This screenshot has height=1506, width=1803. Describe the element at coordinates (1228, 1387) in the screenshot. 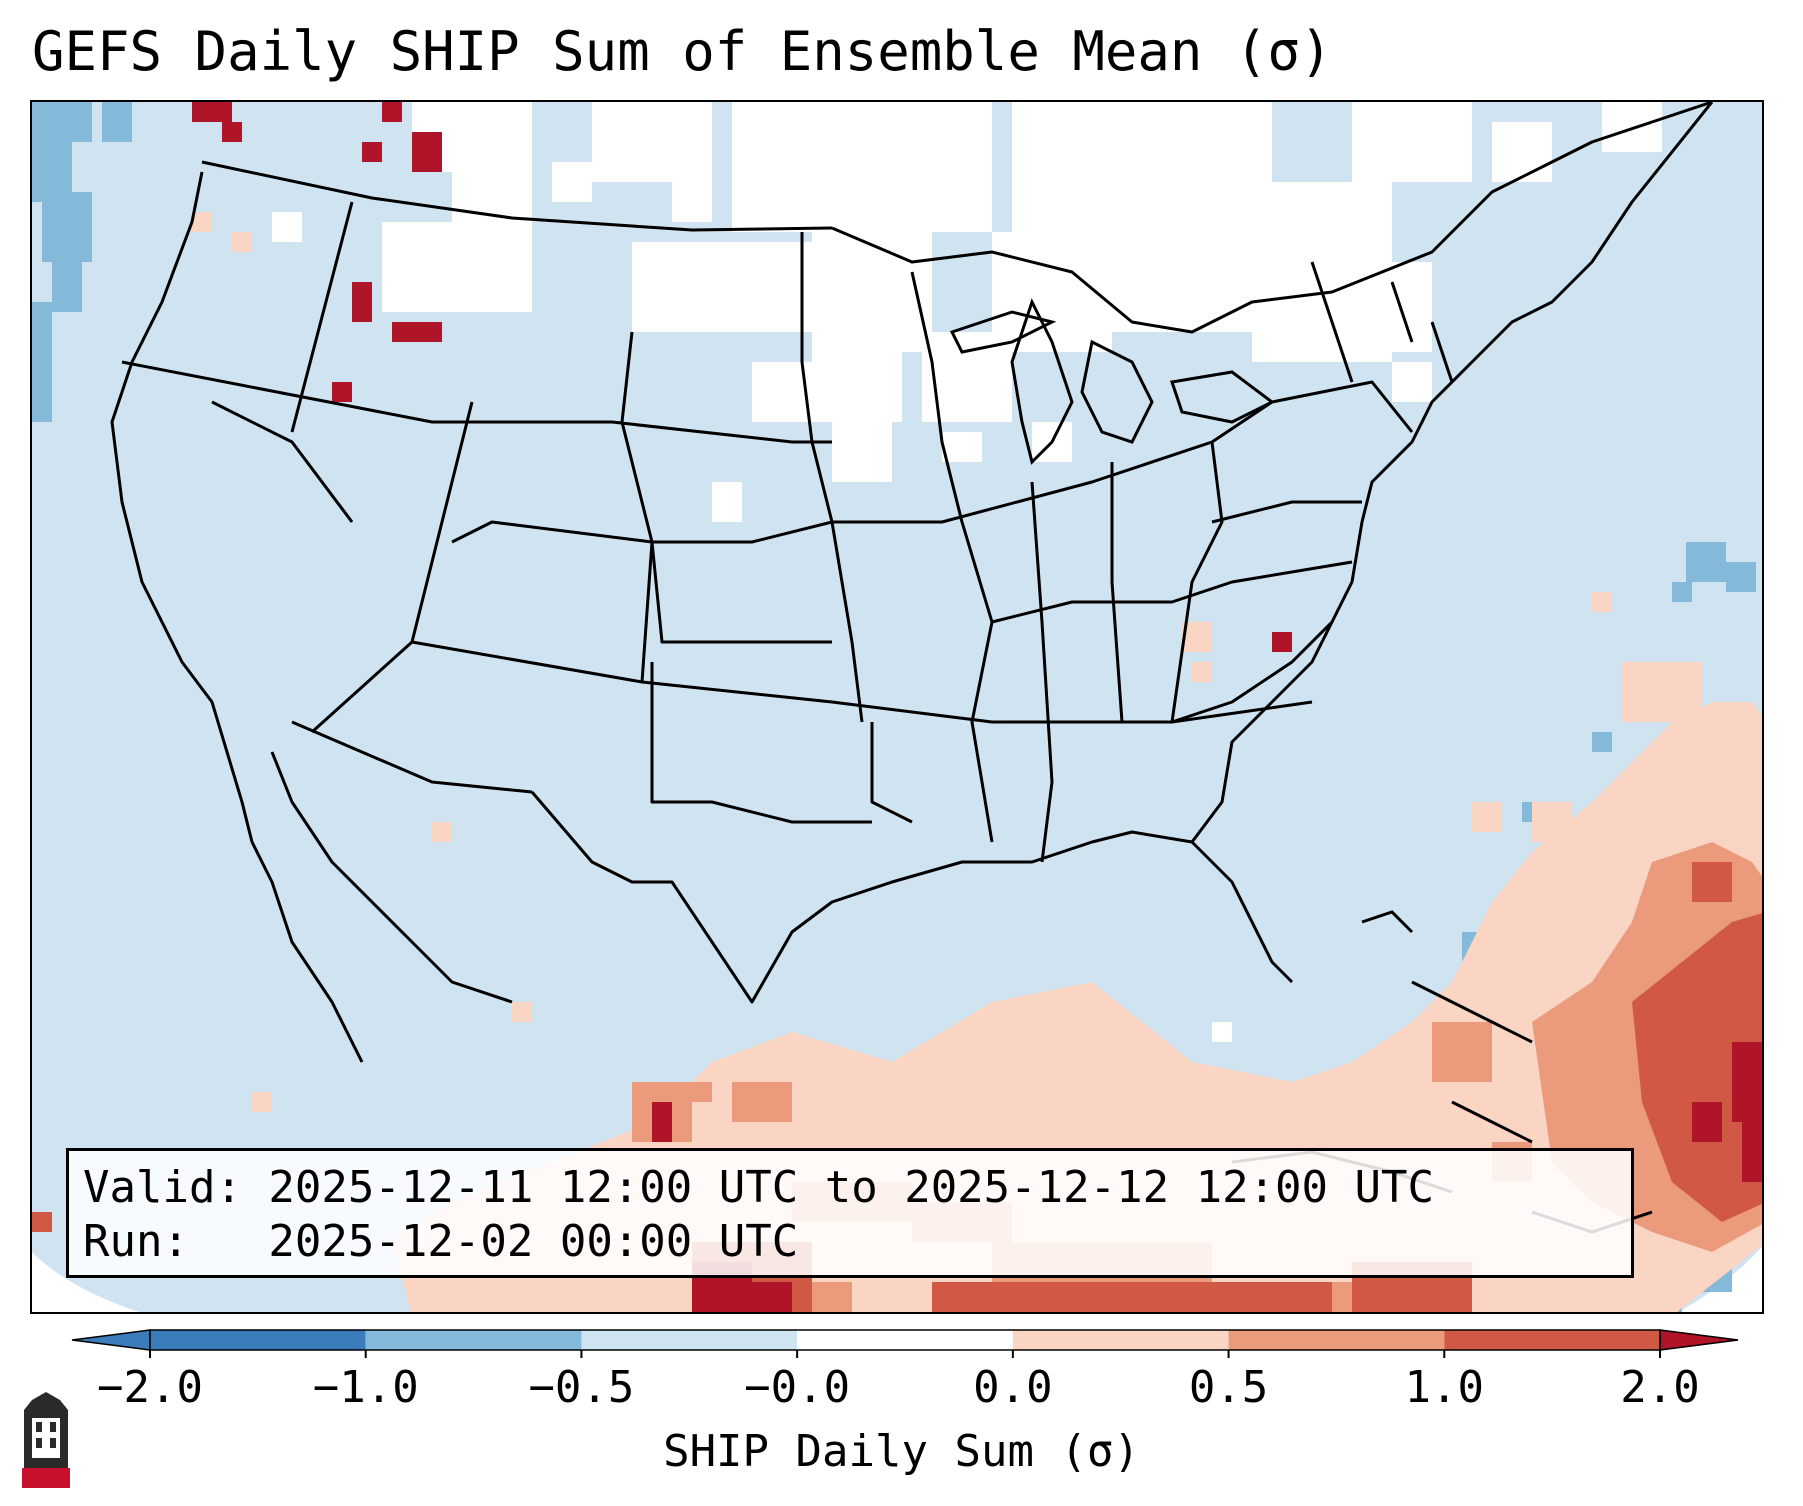

I see `colorbar-tick-label: 0.5` at that location.